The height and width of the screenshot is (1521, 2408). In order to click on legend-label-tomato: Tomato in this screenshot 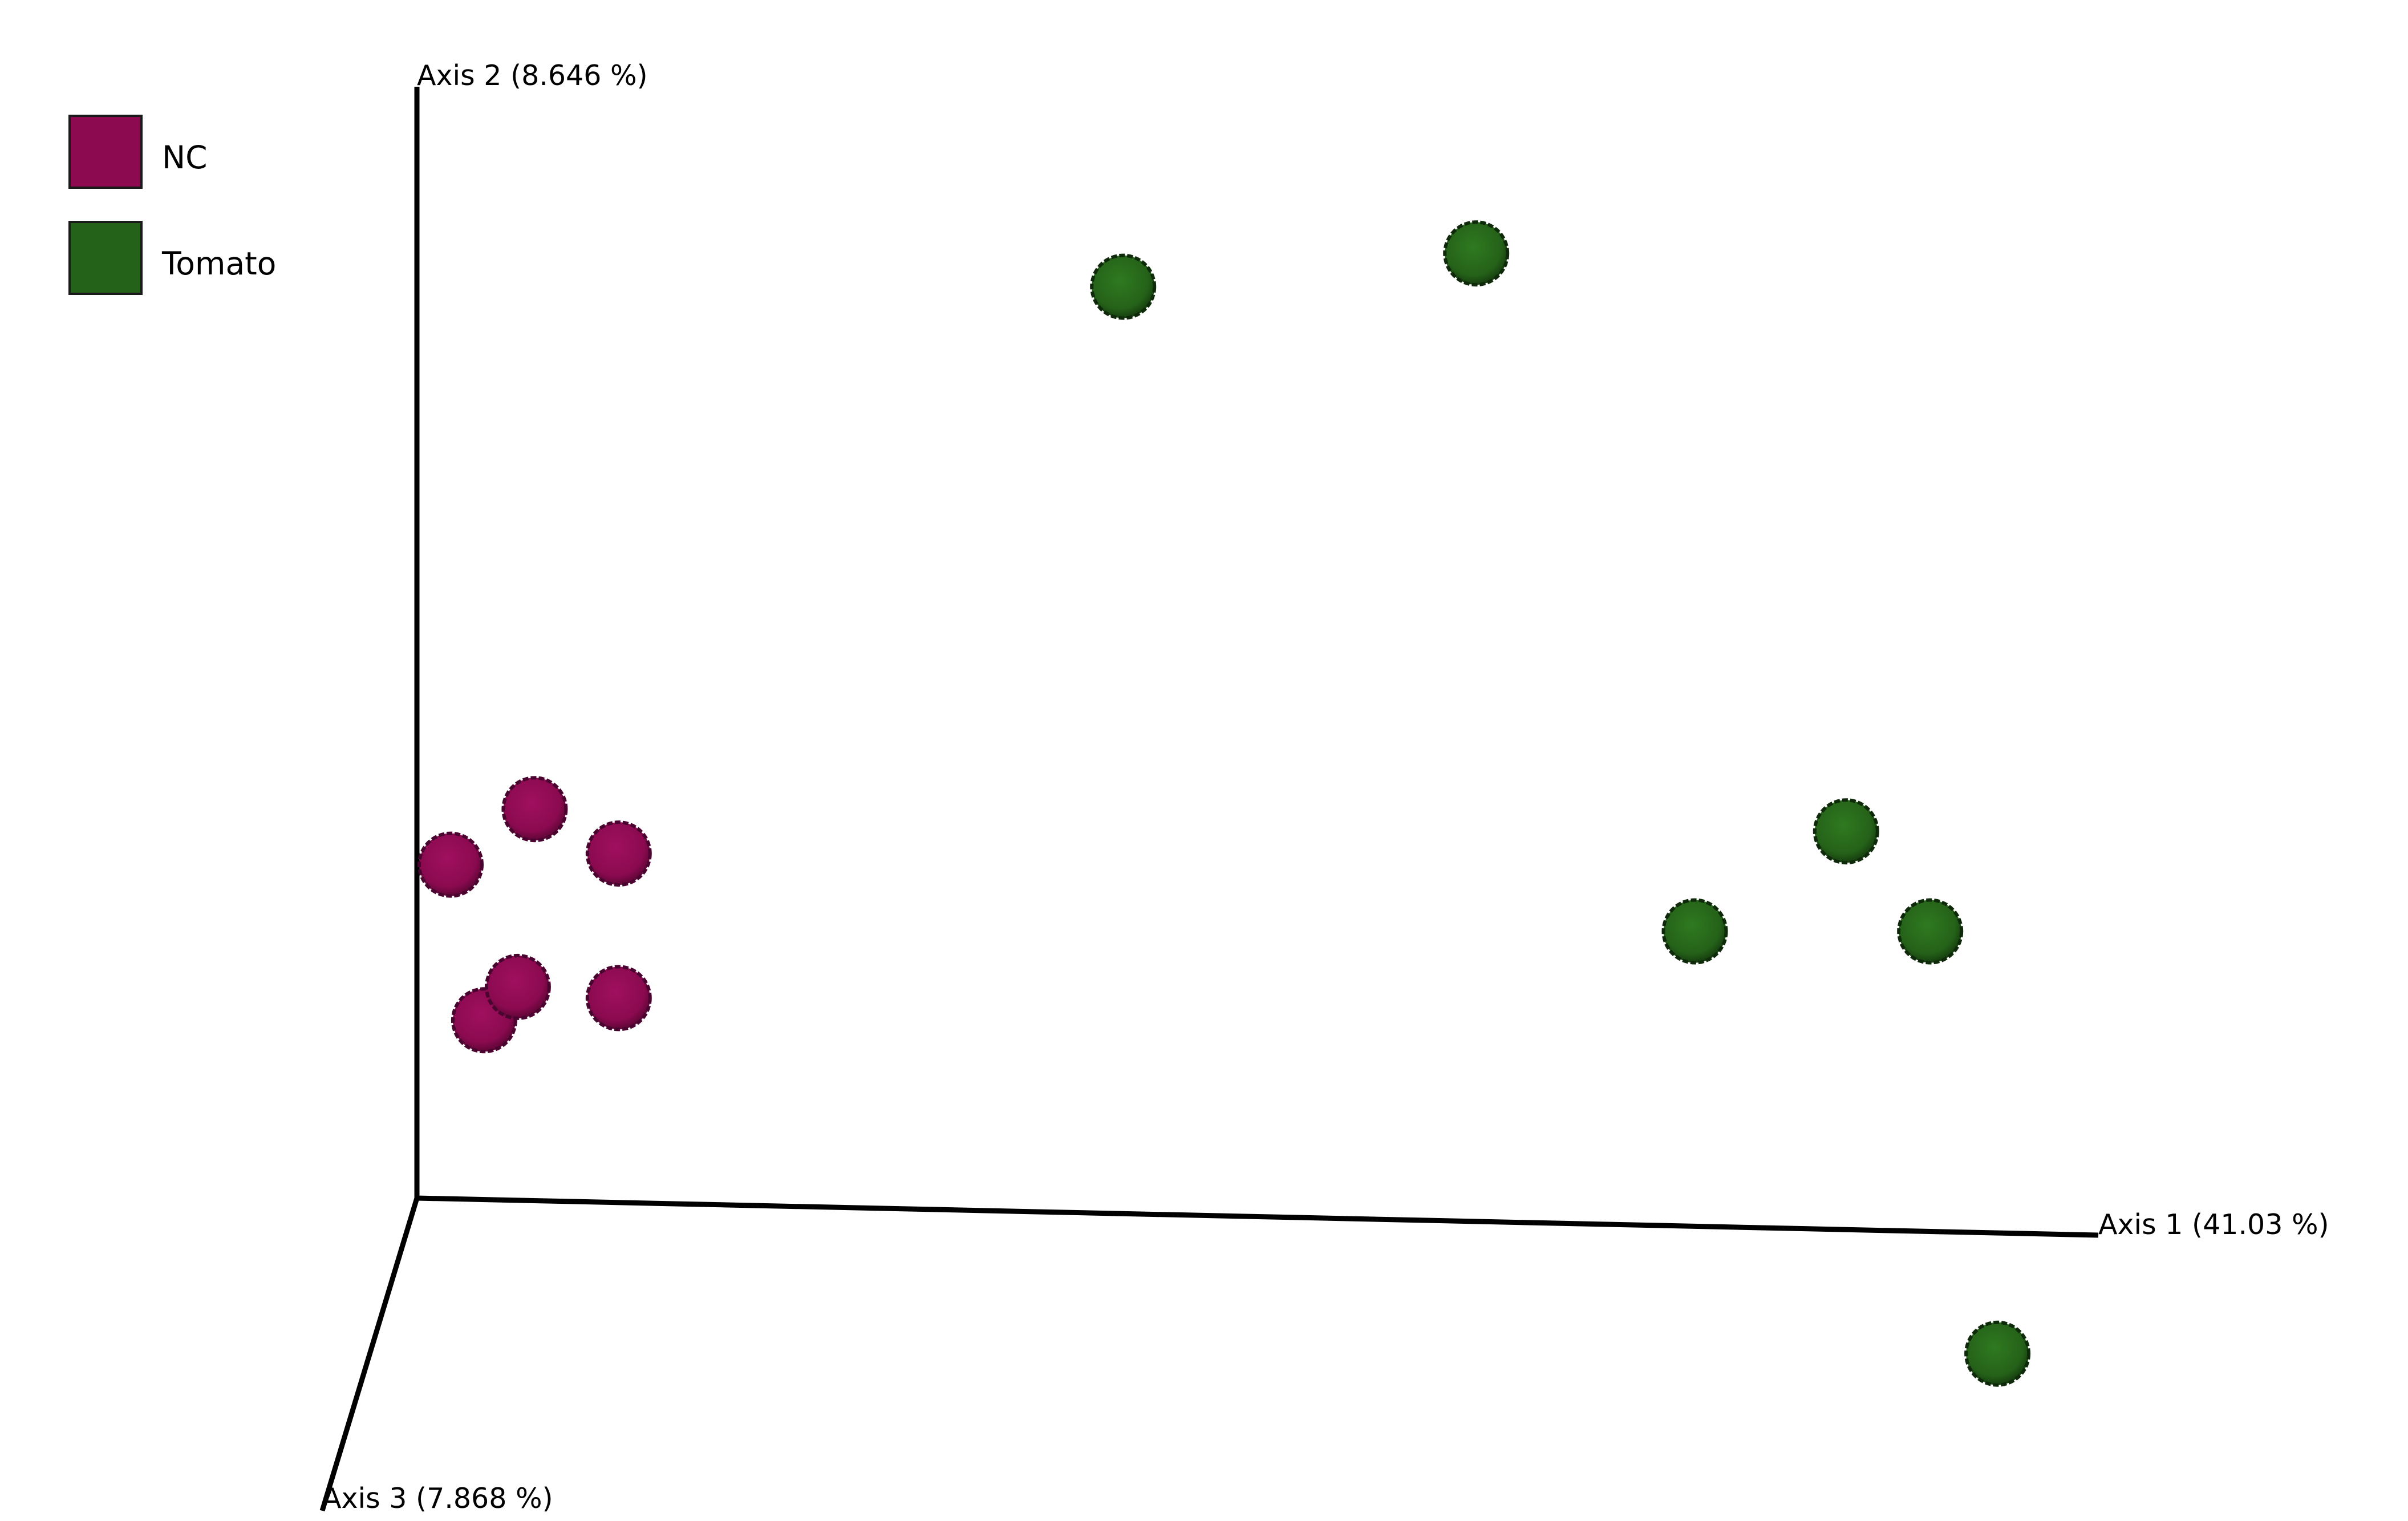, I will do `click(219, 263)`.